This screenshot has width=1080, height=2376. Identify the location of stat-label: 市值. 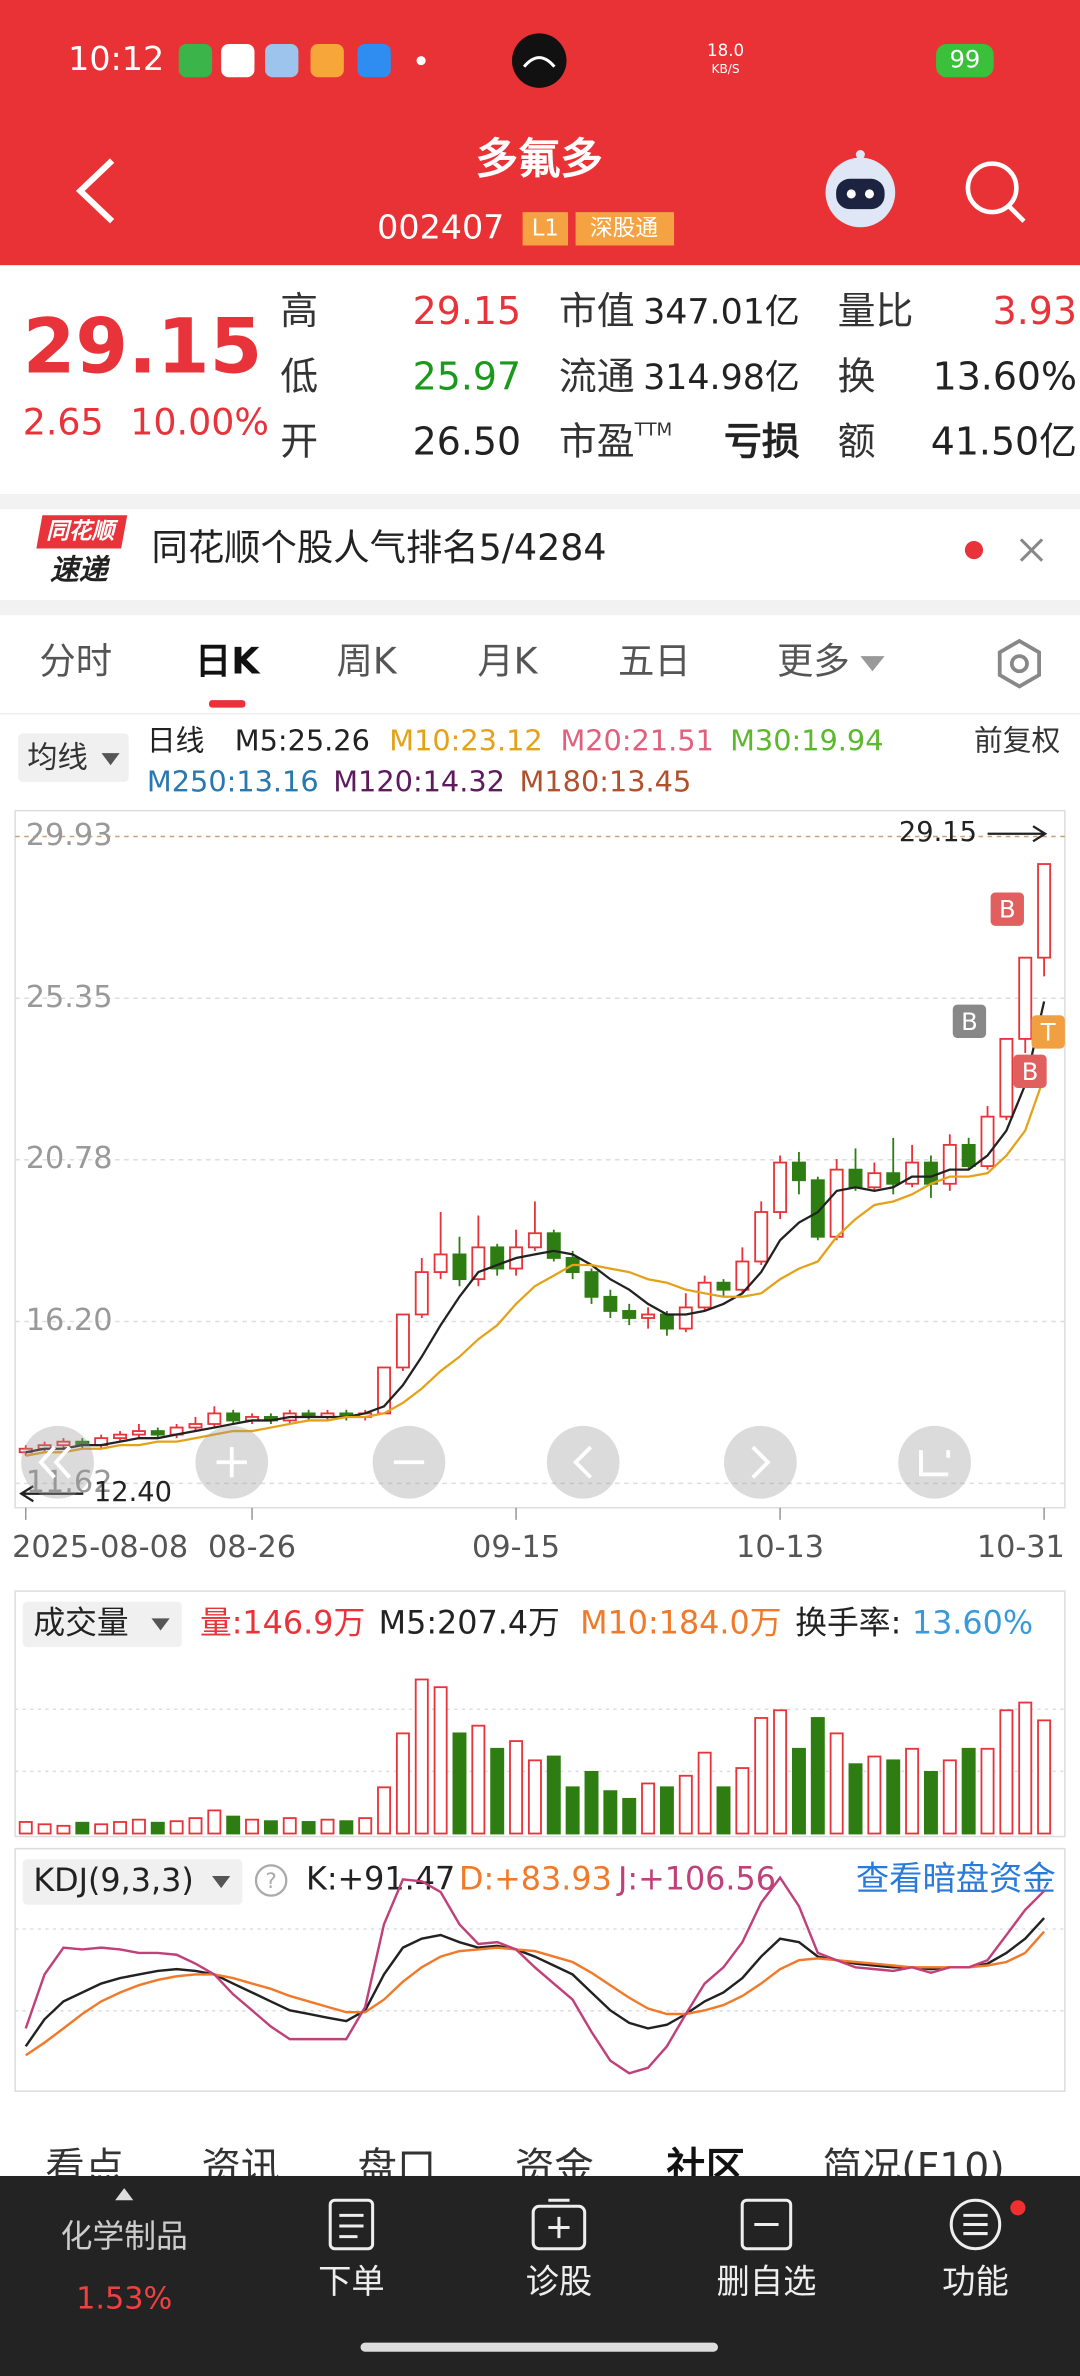
(597, 311).